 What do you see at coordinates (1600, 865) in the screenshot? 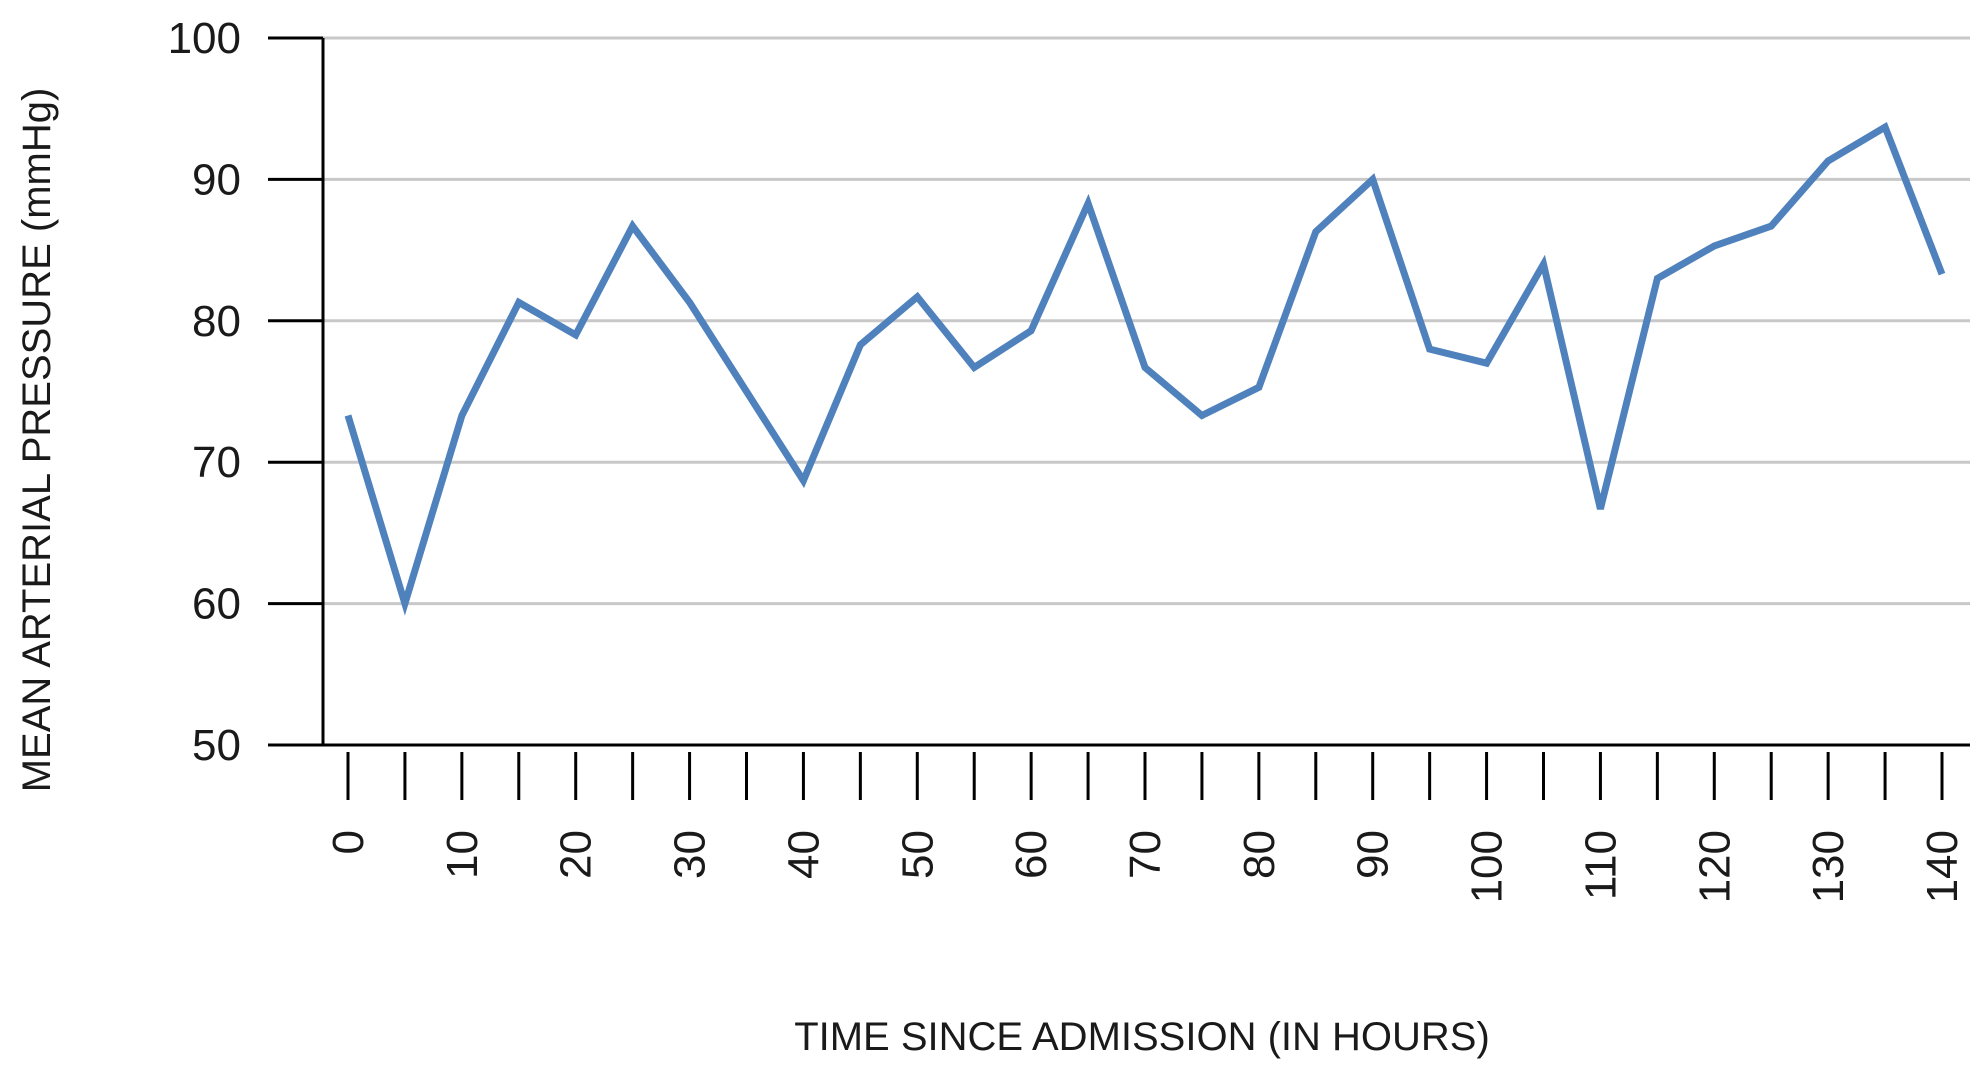
I see `x-tick-label: 110` at bounding box center [1600, 865].